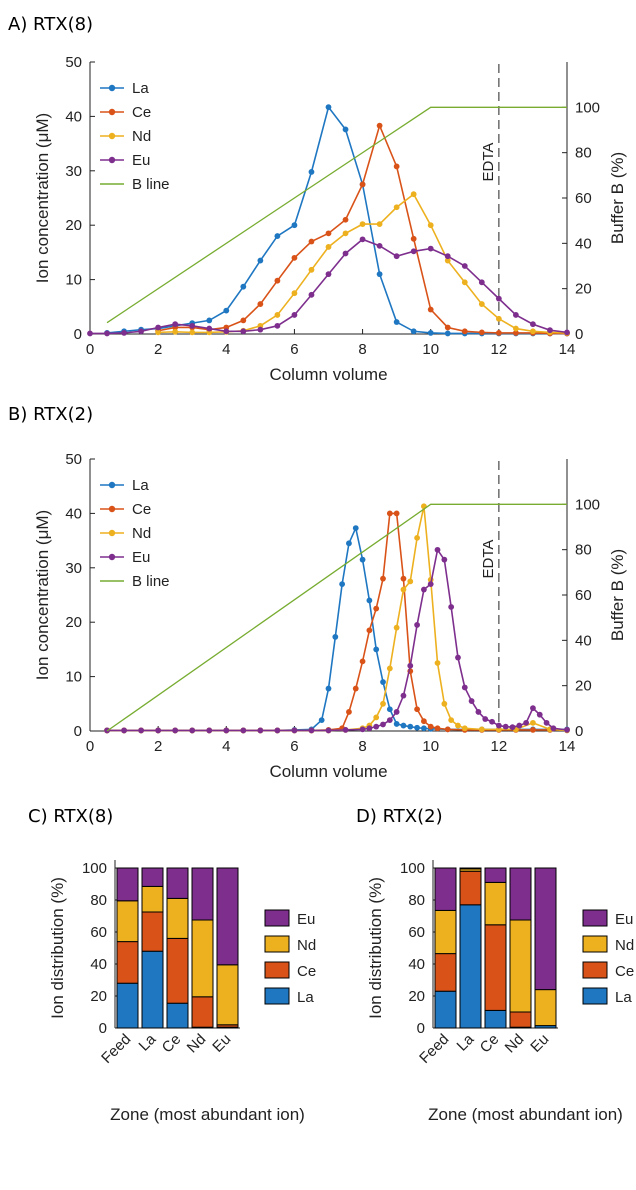 The image size is (636, 1190). I want to click on x-tick-label: 10, so click(430, 746).